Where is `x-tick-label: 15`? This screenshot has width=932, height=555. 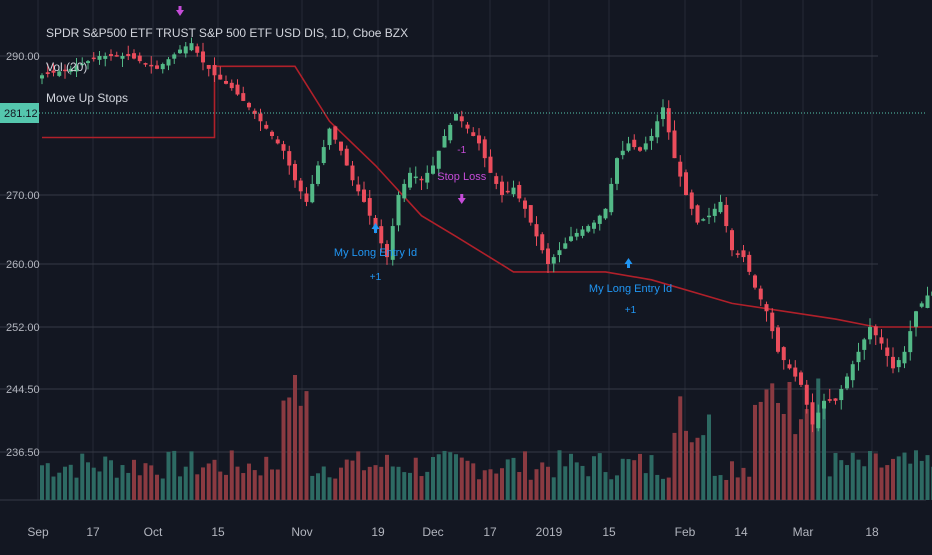
x-tick-label: 15 is located at coordinates (218, 532).